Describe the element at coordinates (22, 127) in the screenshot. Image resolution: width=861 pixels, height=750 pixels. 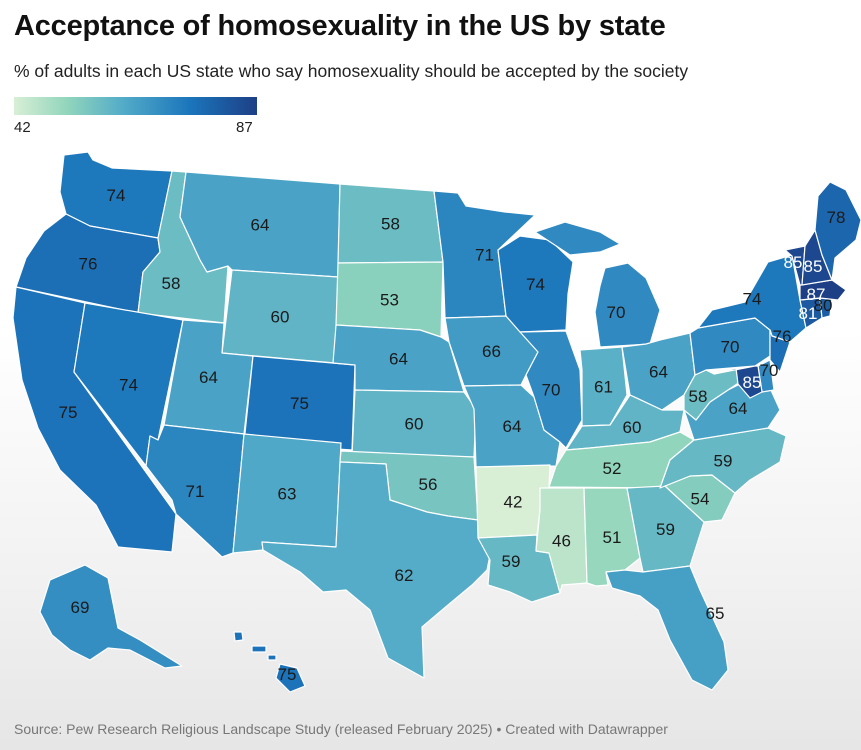
I see `legend-min-label: 42` at that location.